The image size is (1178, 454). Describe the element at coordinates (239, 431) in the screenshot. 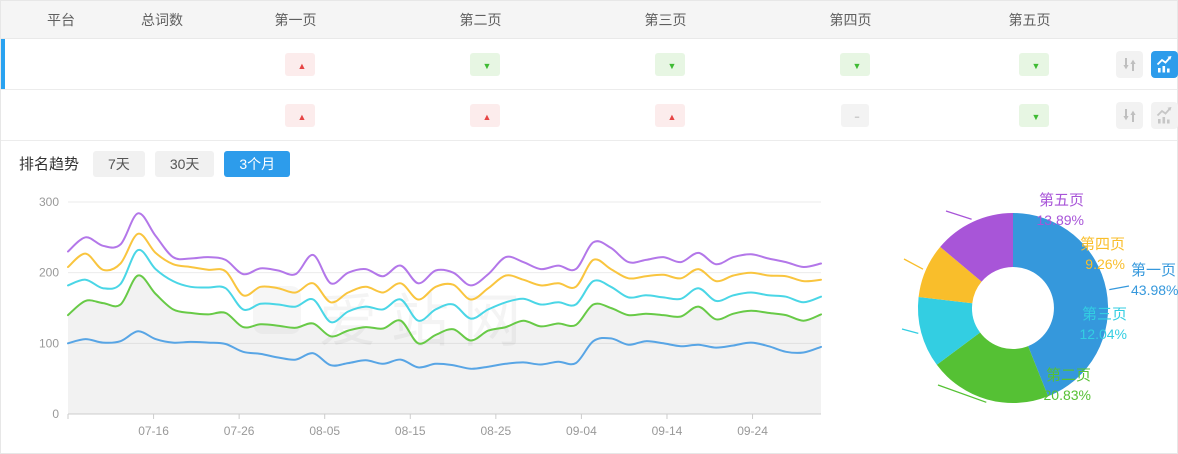

I see `svg-text: 07-26` at that location.